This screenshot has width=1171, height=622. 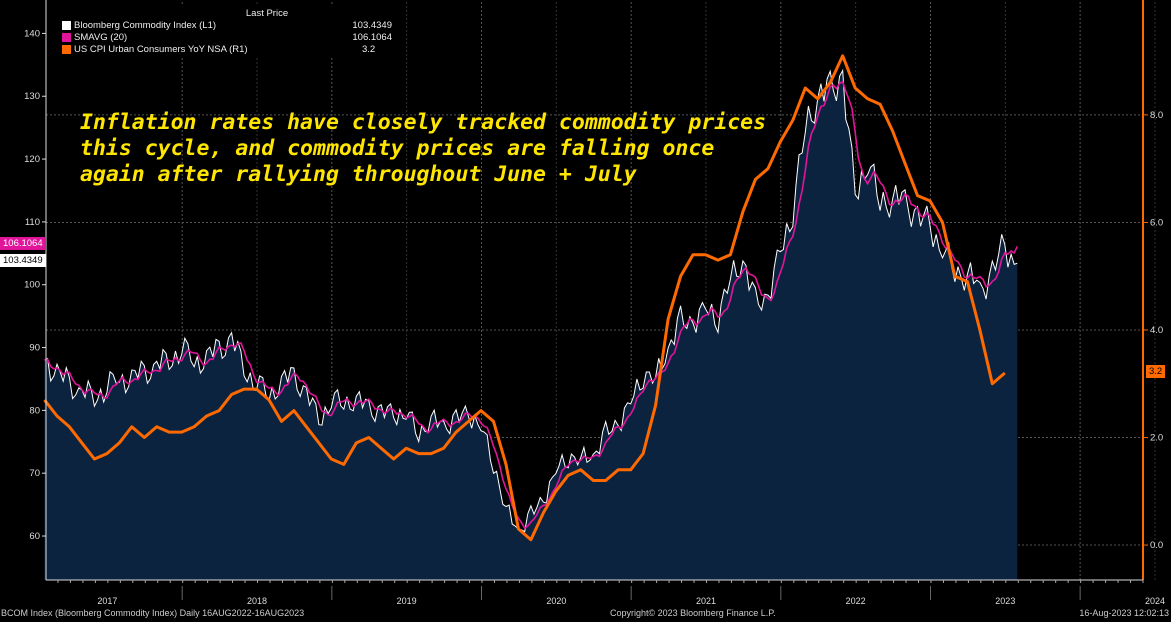 I want to click on left-tick-label: 110, so click(x=32, y=222).